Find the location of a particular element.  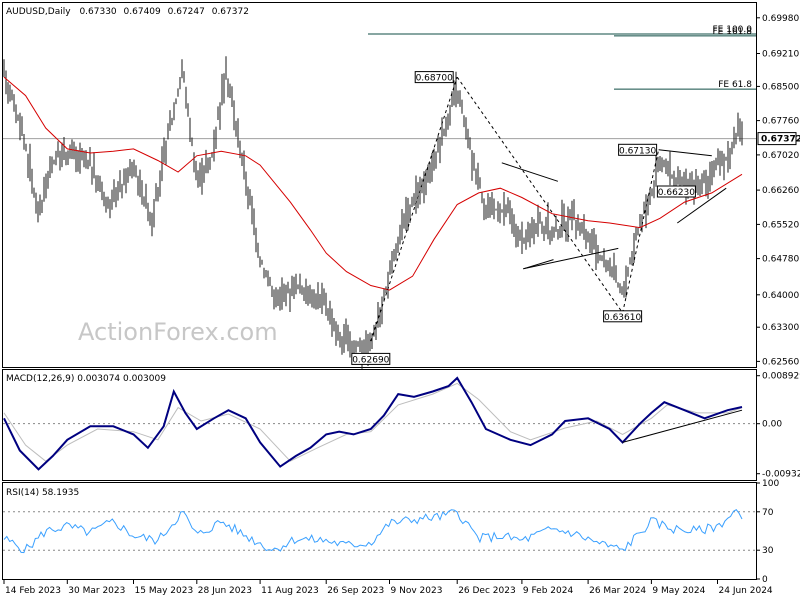

timeframe-label: Daily is located at coordinates (59, 12).